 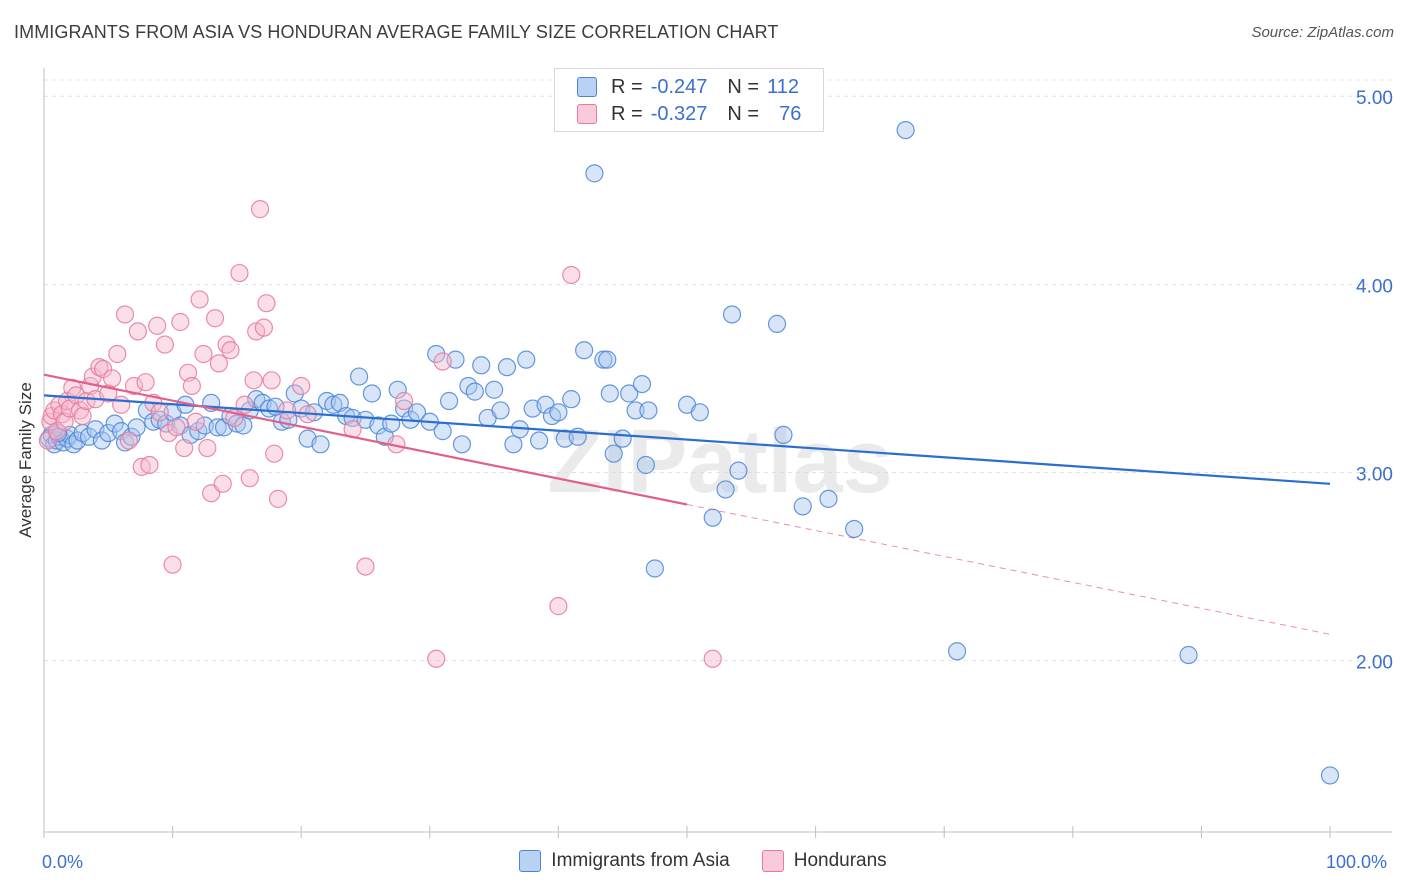 I want to click on y-axis-label-text: Average Family Size, so click(x=25, y=460).